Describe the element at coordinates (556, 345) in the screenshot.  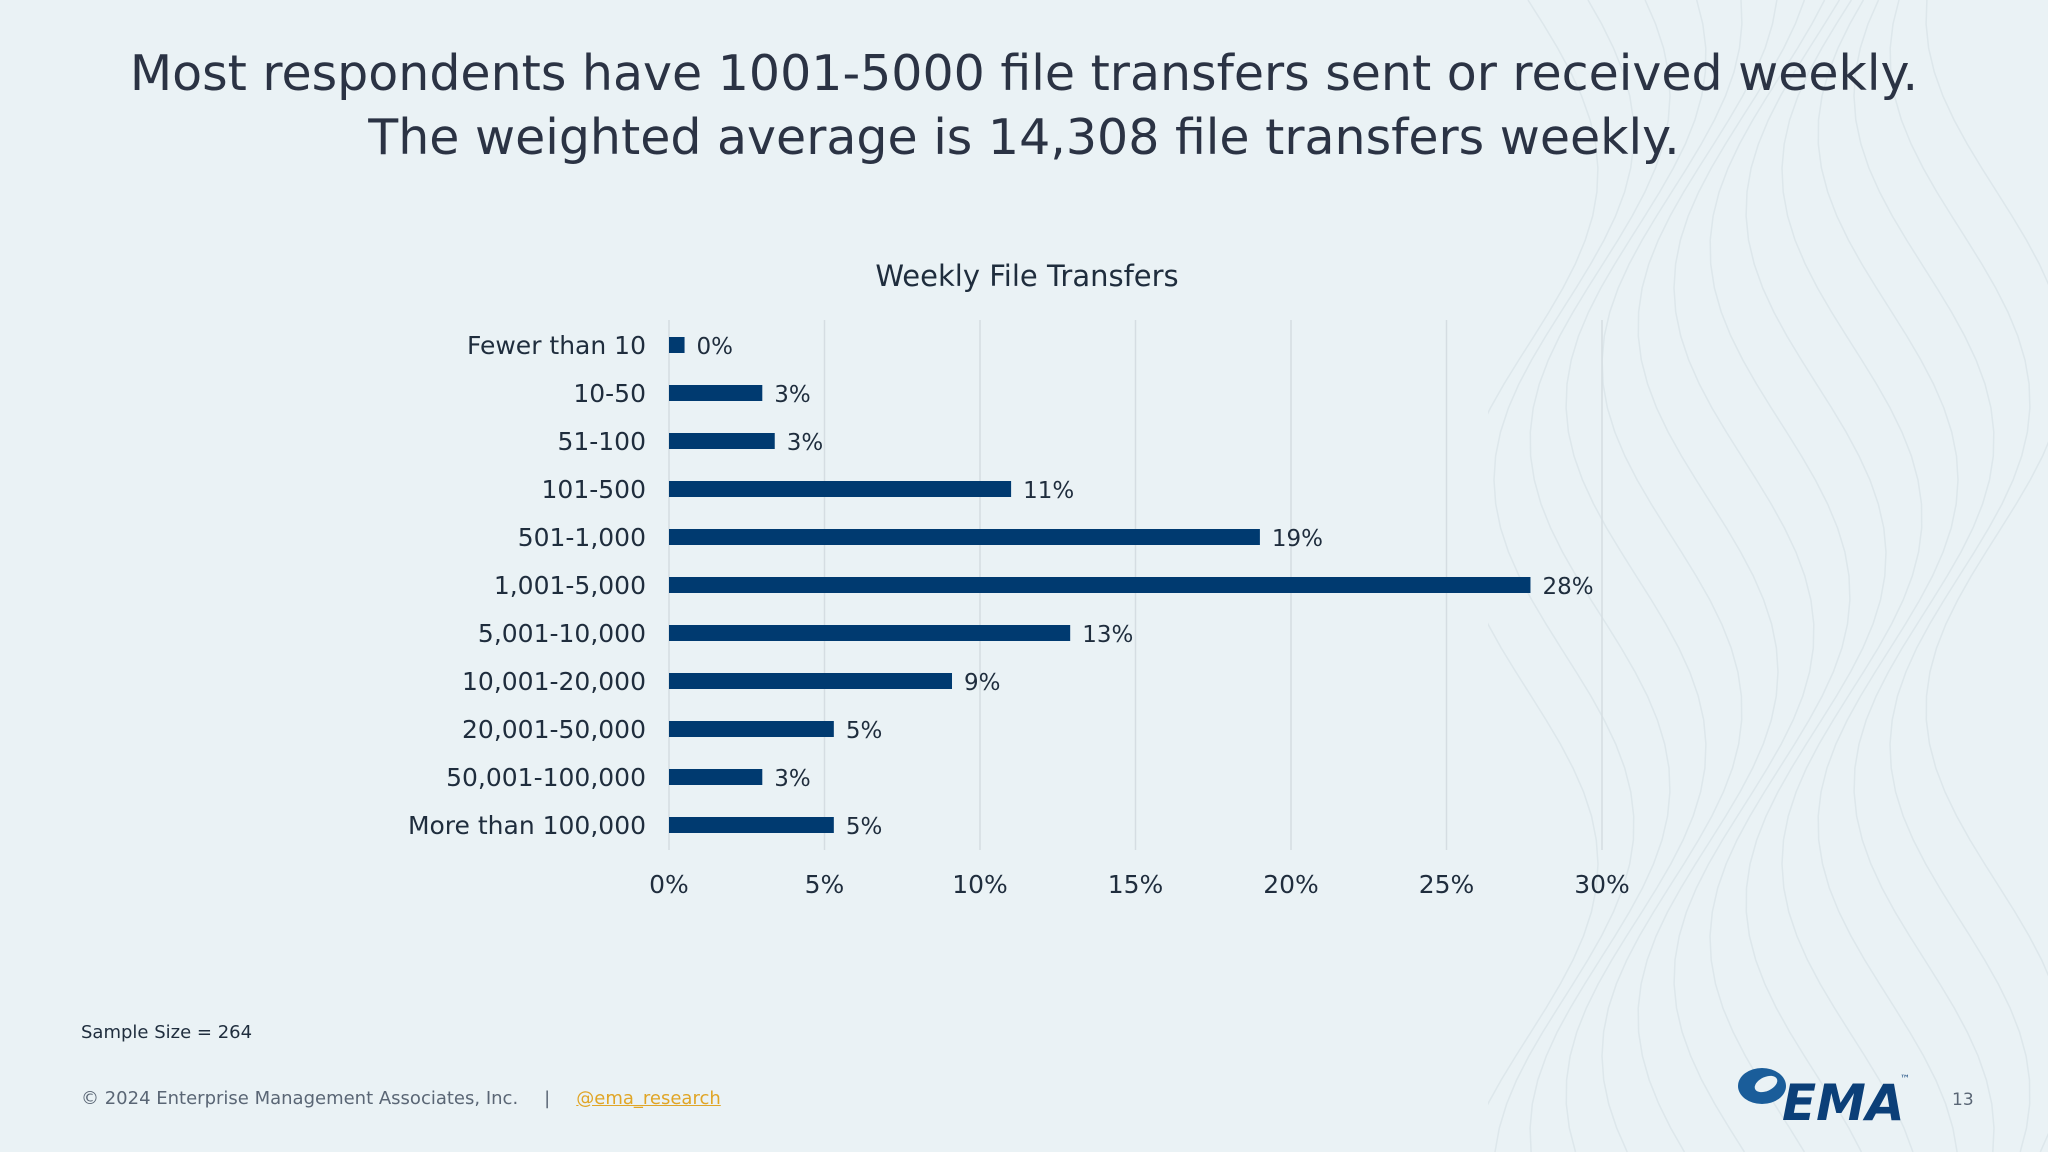
I see `category-label: Fewer than 10` at that location.